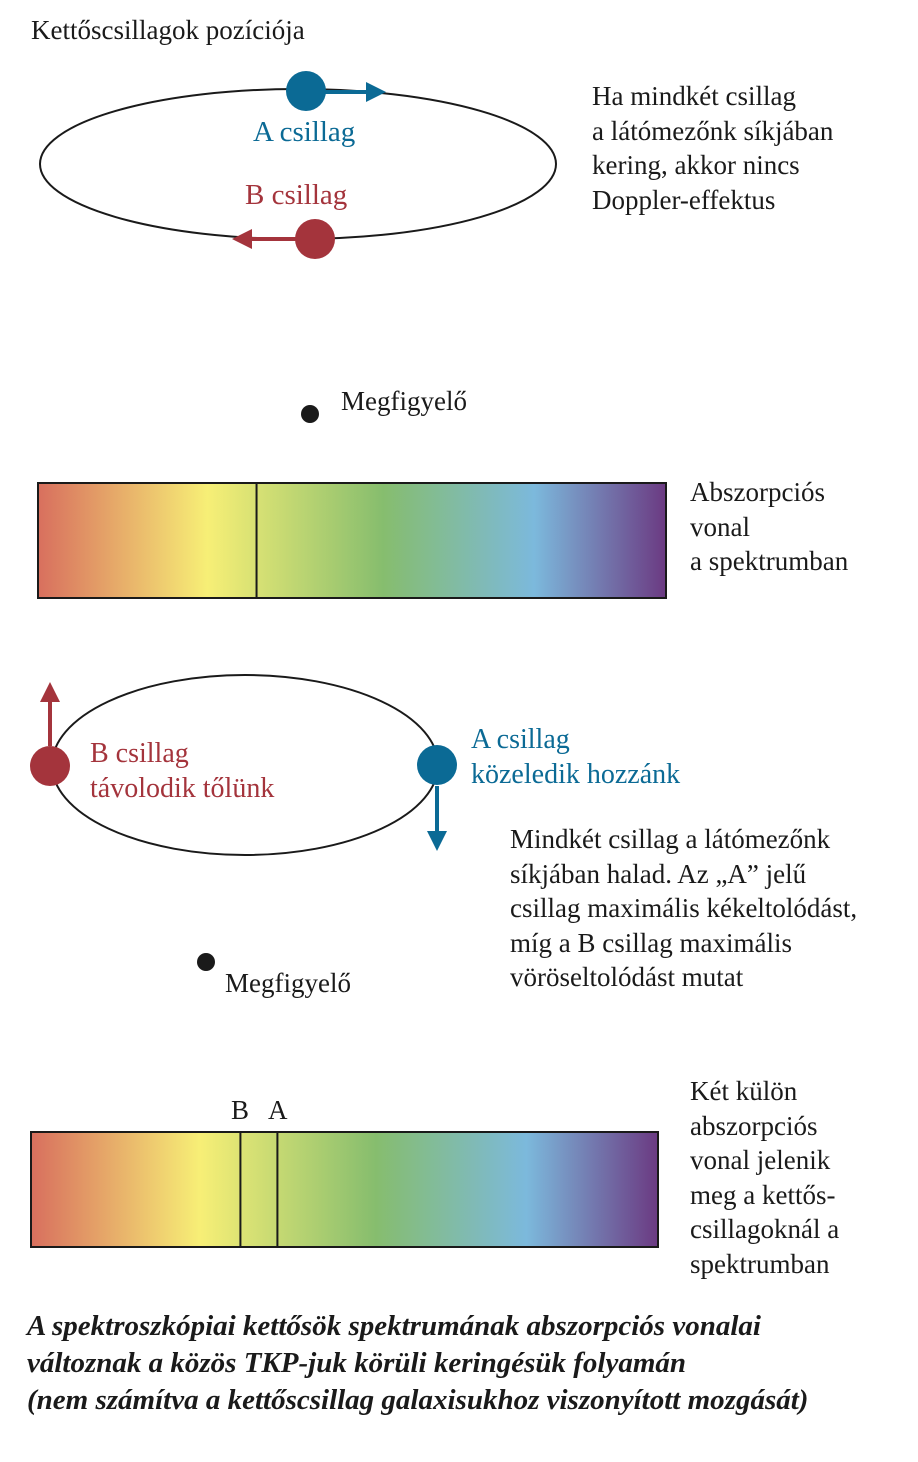 The width and height of the screenshot is (918, 1462). What do you see at coordinates (304, 132) in the screenshot?
I see `star-a-label-top: A csillag` at bounding box center [304, 132].